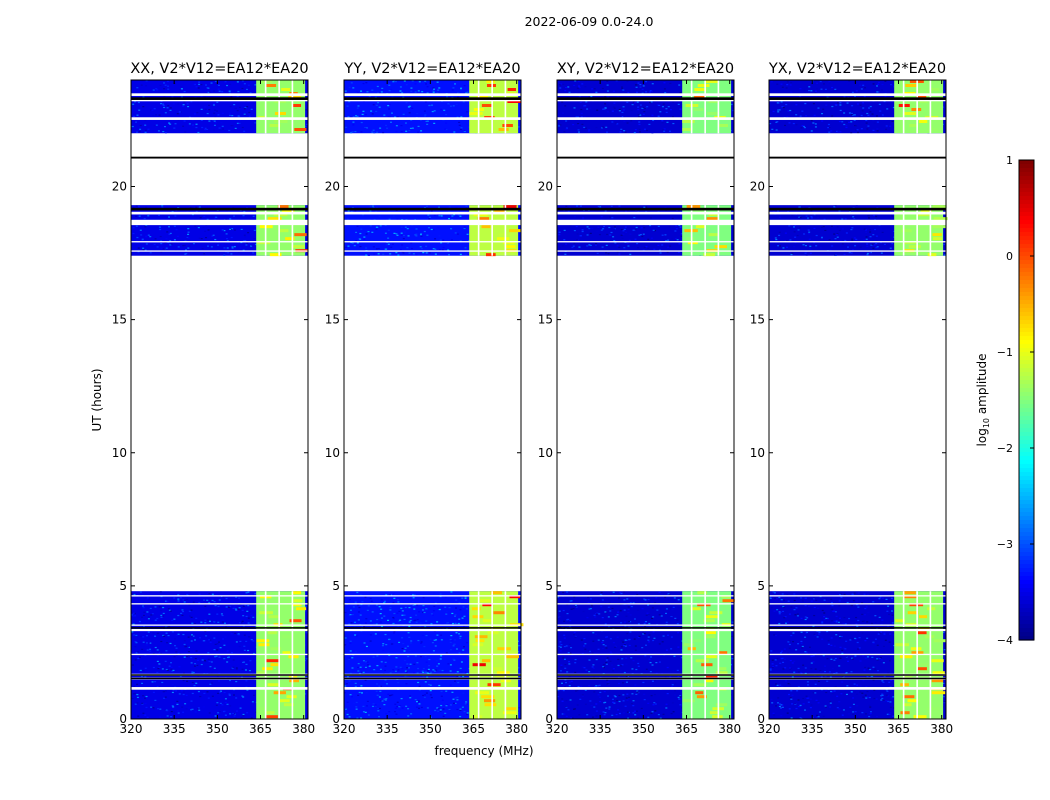  What do you see at coordinates (432, 209) in the screenshot?
I see `zero-row` at bounding box center [432, 209].